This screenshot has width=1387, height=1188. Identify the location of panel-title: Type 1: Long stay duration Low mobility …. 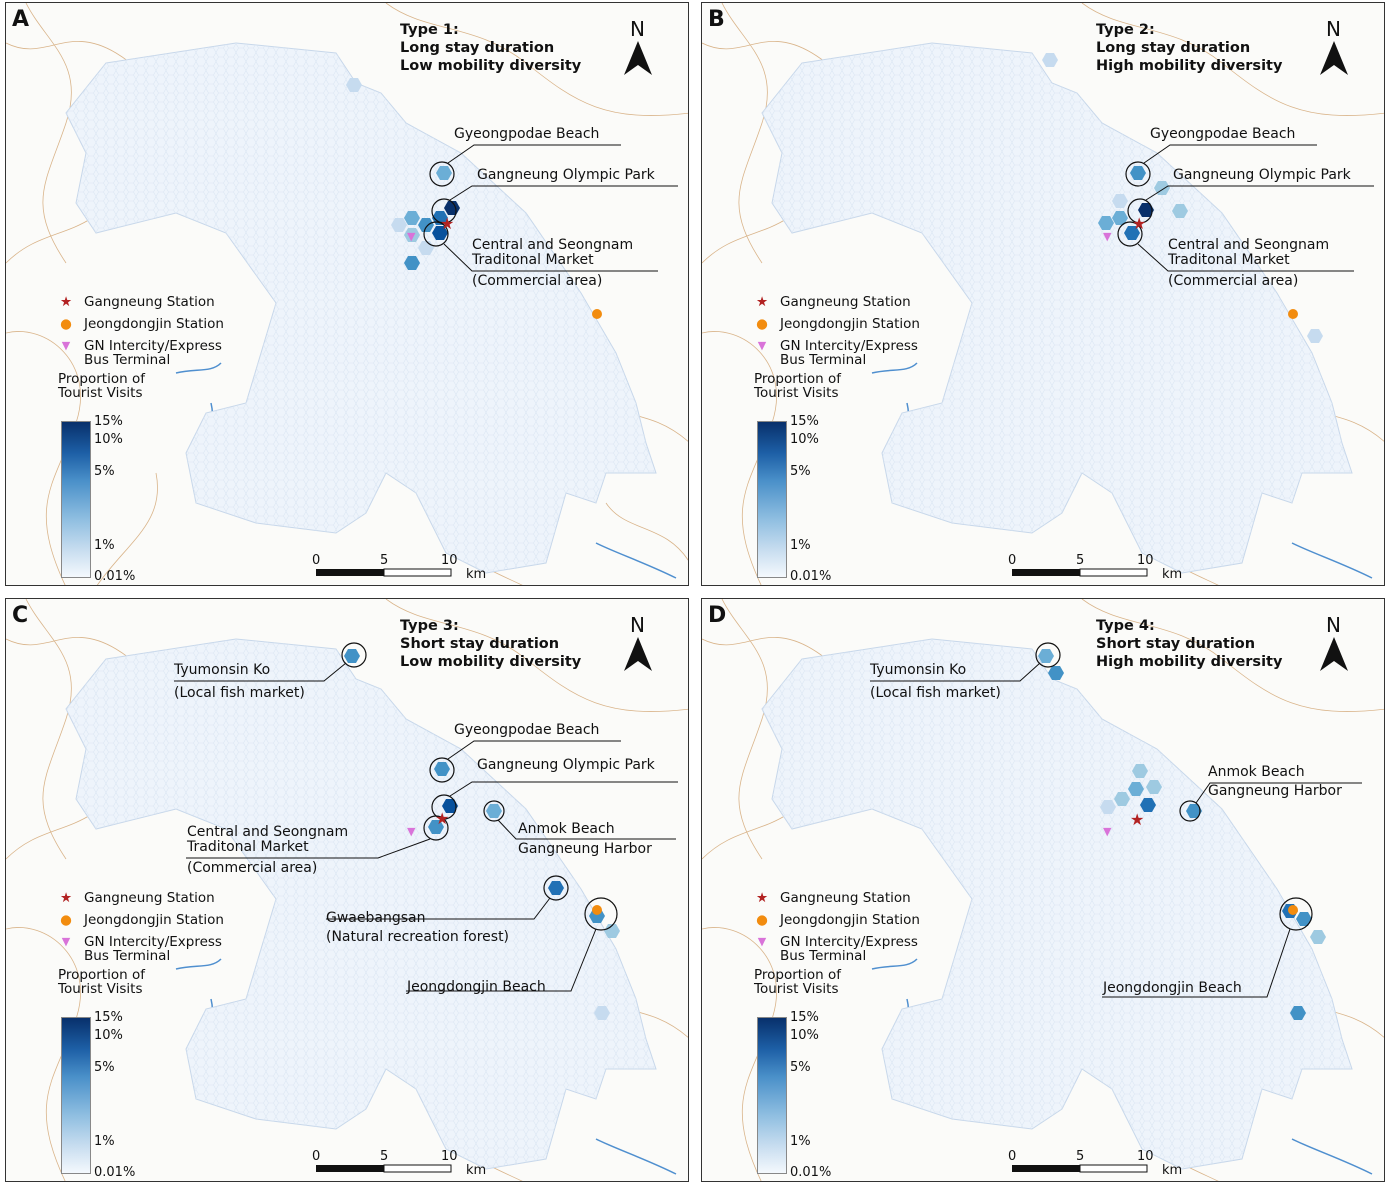
(491, 48).